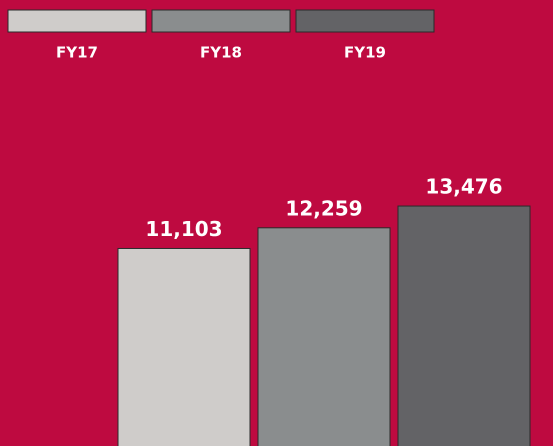  What do you see at coordinates (221, 53) in the screenshot?
I see `legend-label: FY18` at bounding box center [221, 53].